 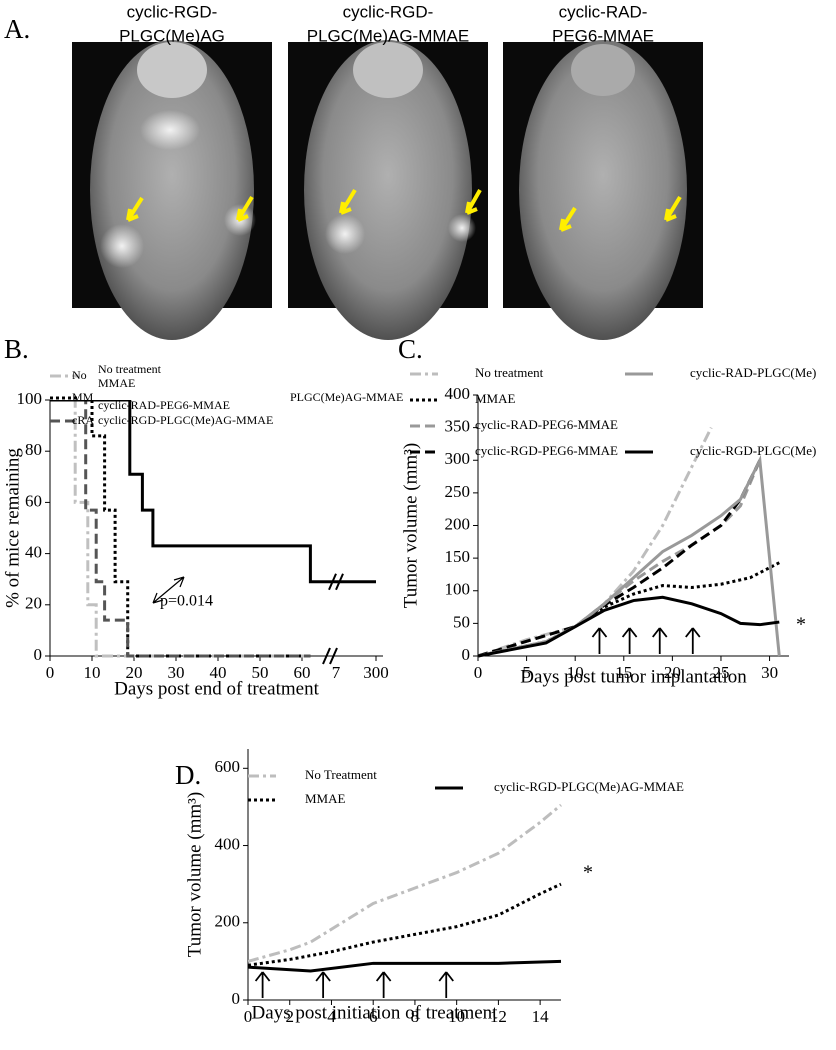 What do you see at coordinates (753, 450) in the screenshot?
I see `legend-label: cyclic-RGD-PLGC(Me)` at bounding box center [753, 450].